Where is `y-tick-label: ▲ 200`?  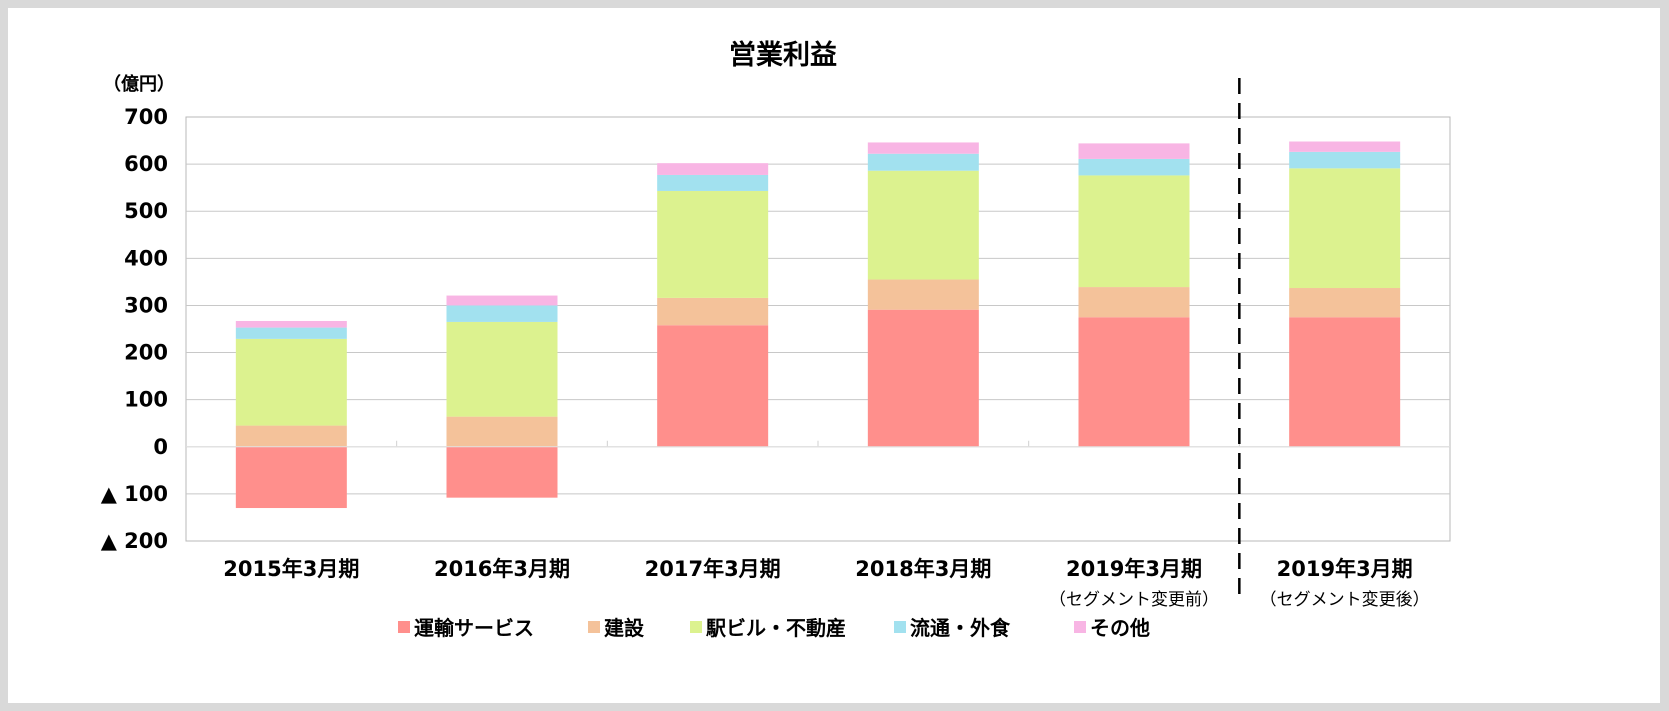 y-tick-label: ▲ 200 is located at coordinates (134, 541).